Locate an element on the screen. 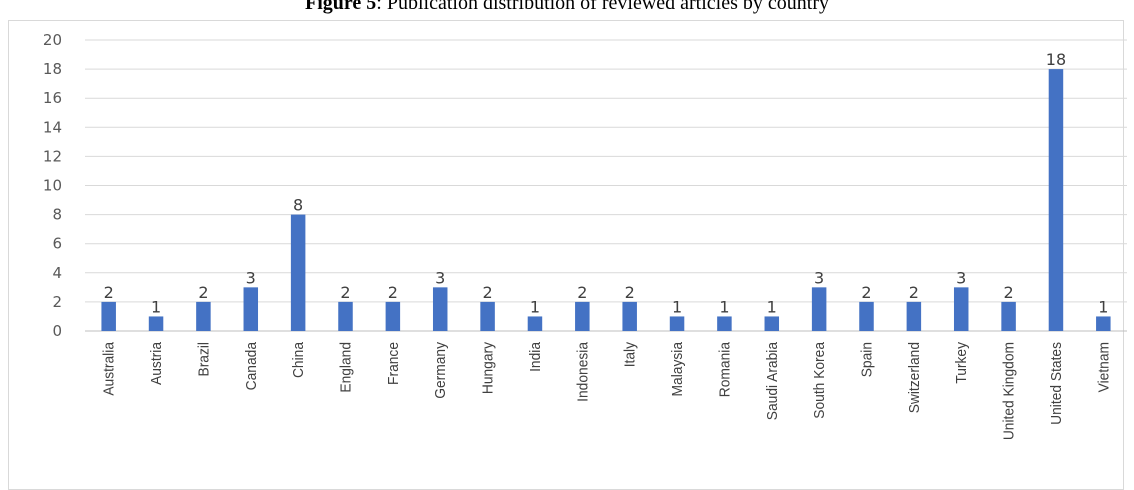 This screenshot has height=490, width=1134. x-tick-label: India is located at coordinates (535, 356).